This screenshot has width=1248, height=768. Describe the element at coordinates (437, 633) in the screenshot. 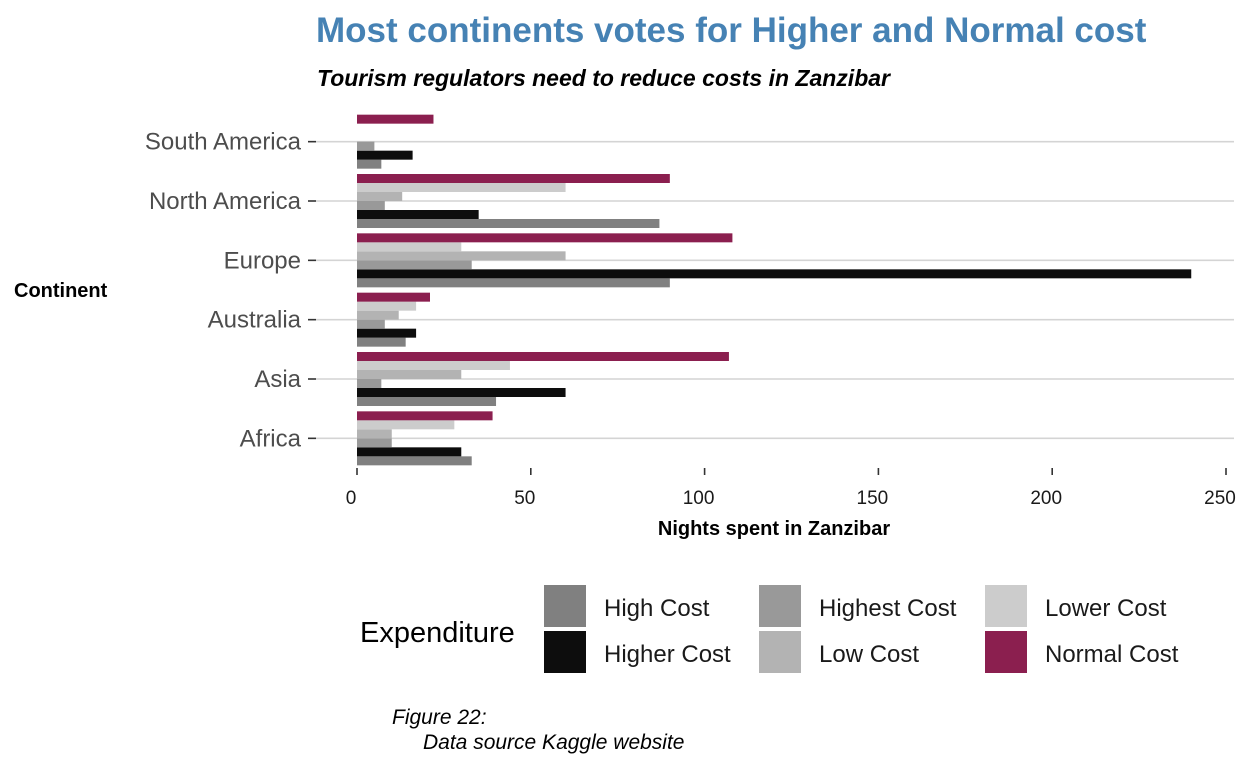

I see `legend-title: Expenditure` at that location.